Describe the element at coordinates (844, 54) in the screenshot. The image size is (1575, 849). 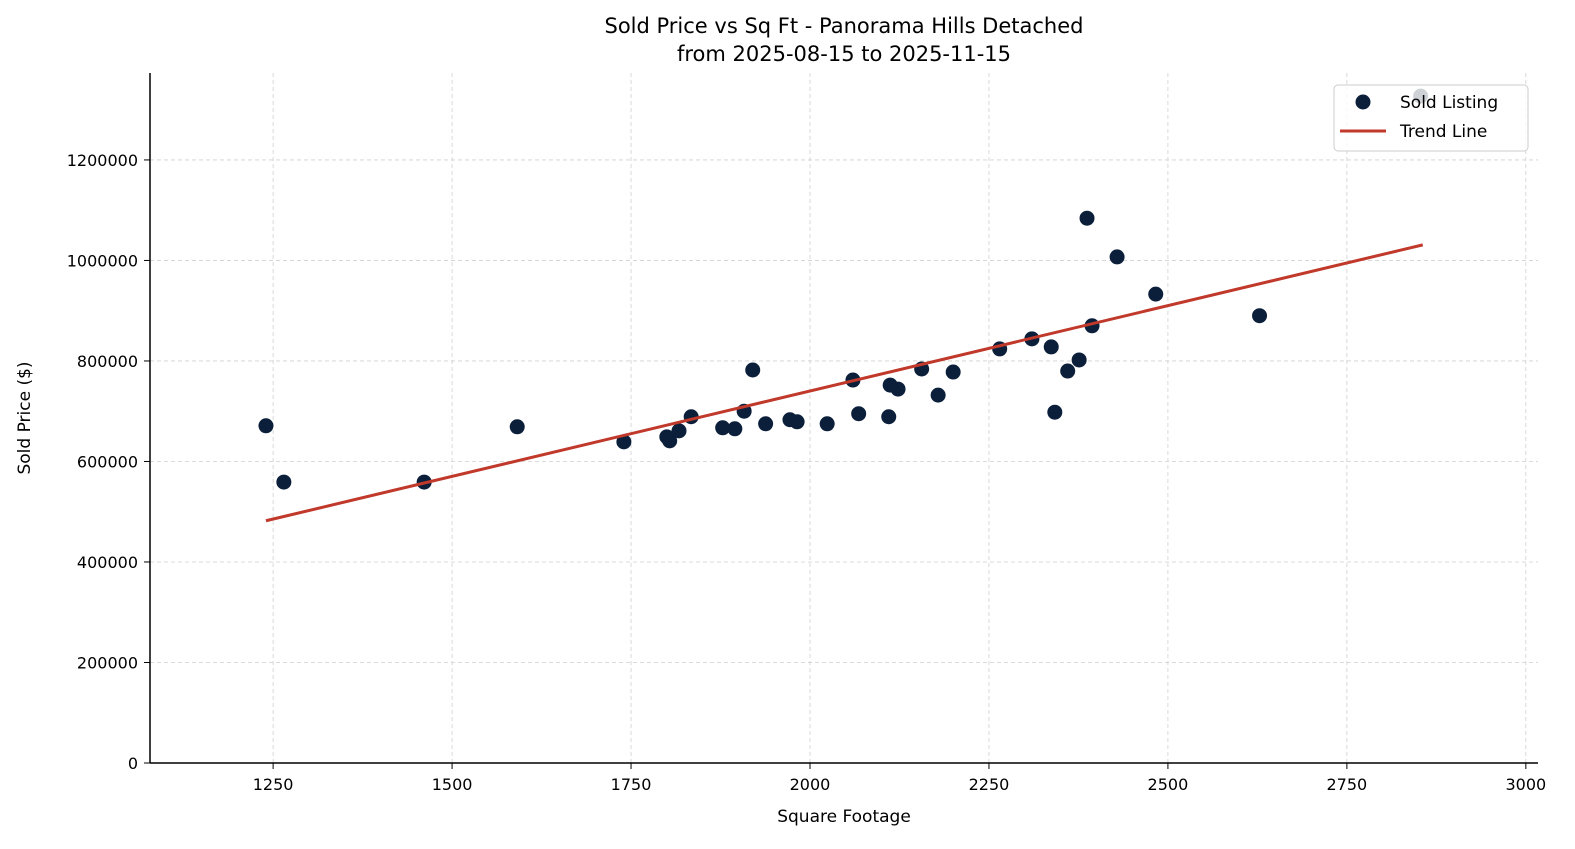
I see `chart-subtitle: from 2025-08-15 to 2025-11-15` at that location.